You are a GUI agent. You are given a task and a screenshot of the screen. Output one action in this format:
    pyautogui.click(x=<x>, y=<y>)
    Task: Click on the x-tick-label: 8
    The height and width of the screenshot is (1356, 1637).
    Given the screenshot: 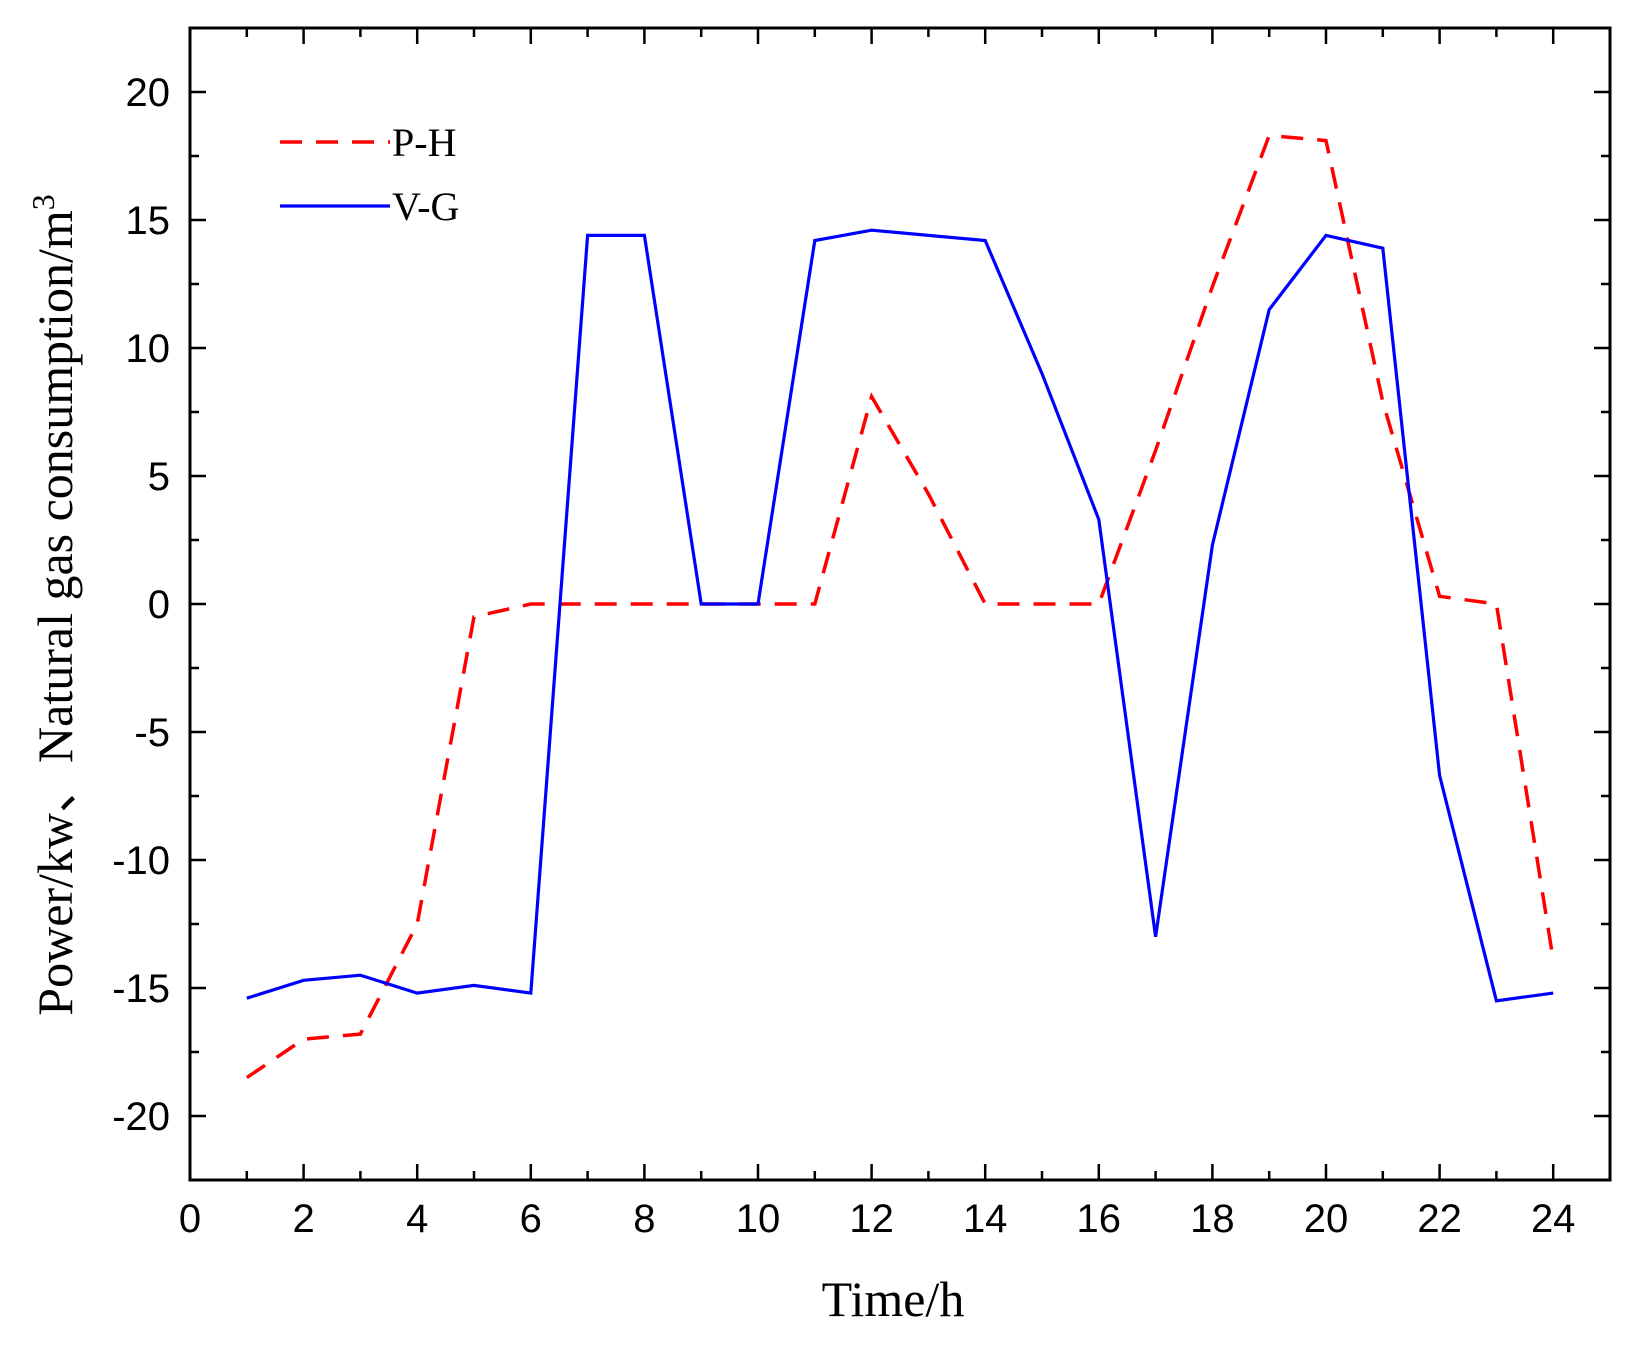 What is the action you would take?
    pyautogui.click(x=644, y=1219)
    